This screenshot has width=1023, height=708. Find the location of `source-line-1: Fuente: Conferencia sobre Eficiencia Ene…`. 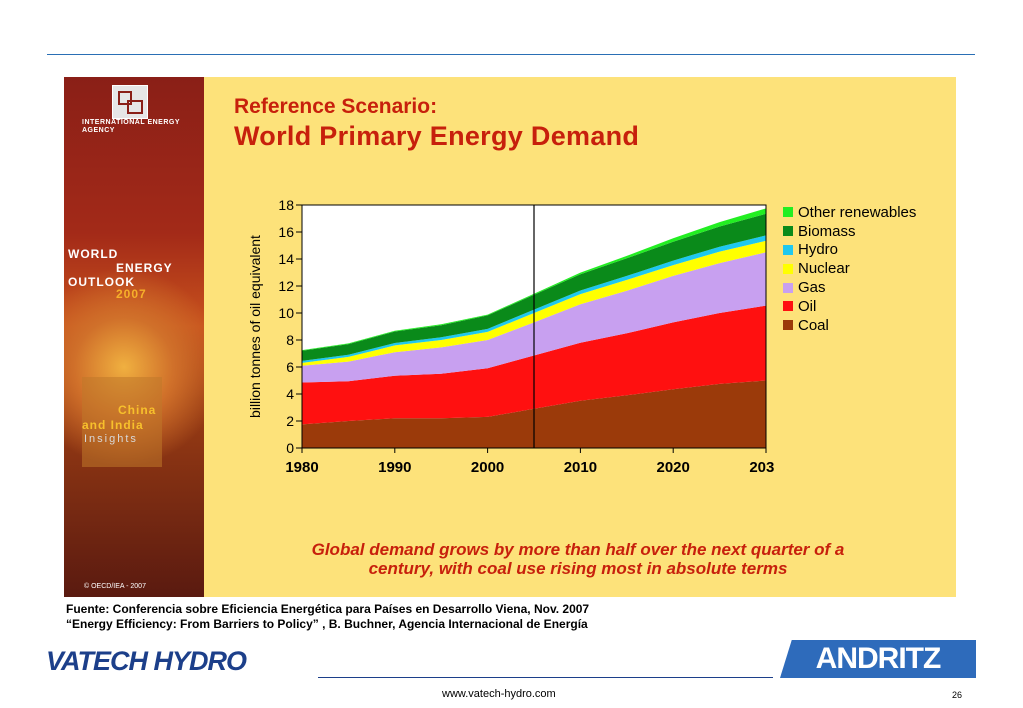

source-line-1: Fuente: Conferencia sobre Eficiencia Ene… is located at coordinates (328, 609).